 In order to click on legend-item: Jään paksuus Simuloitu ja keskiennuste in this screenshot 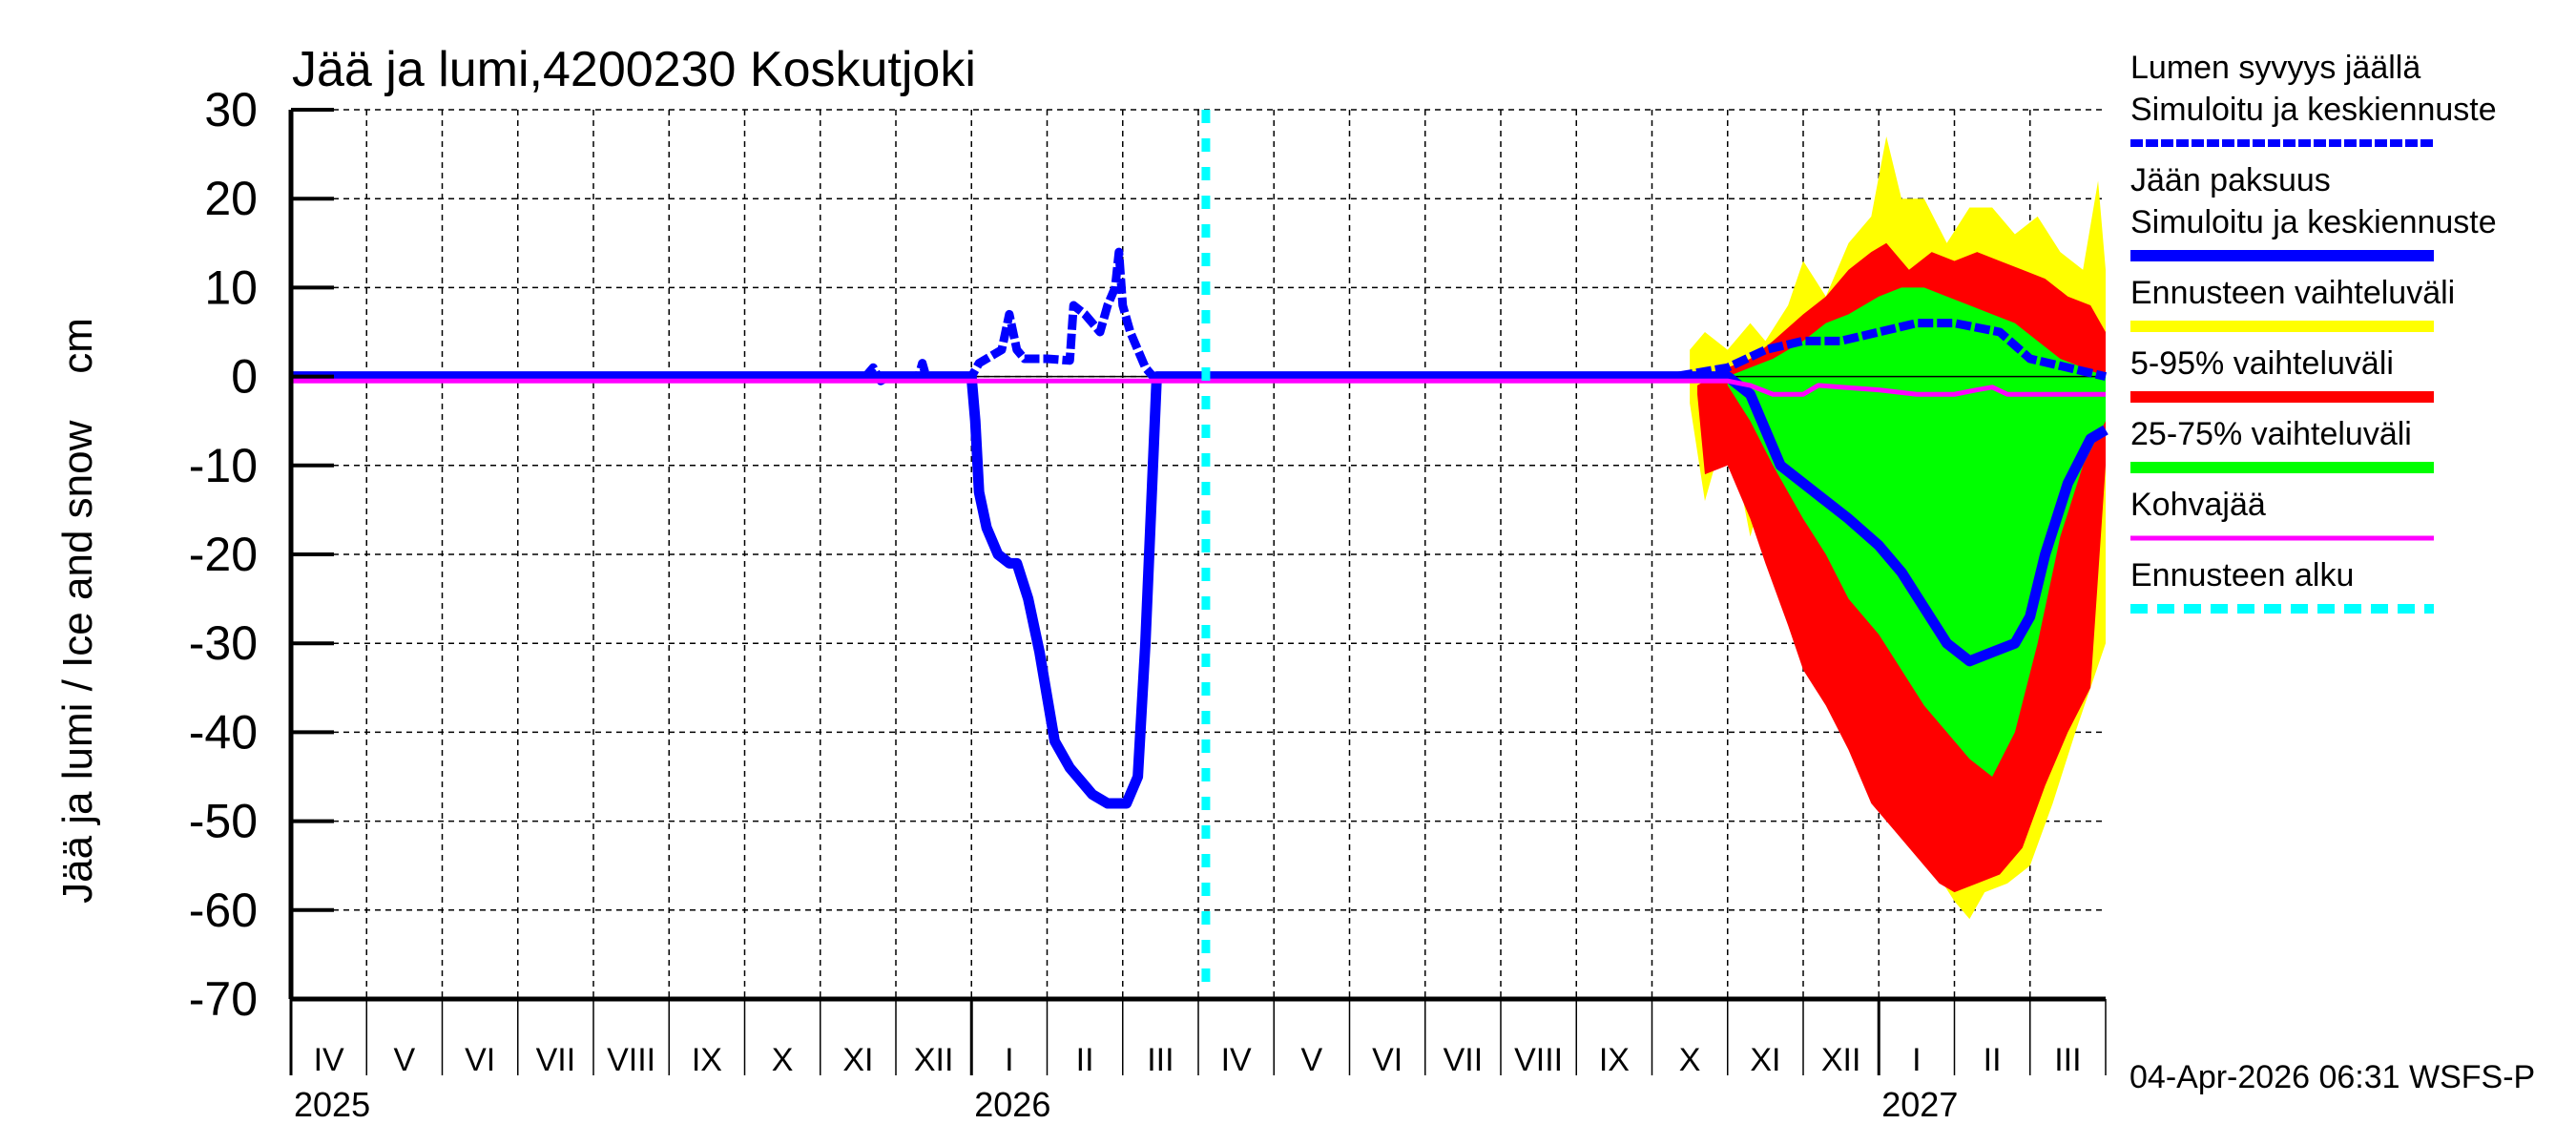, I will do `click(2313, 212)`.